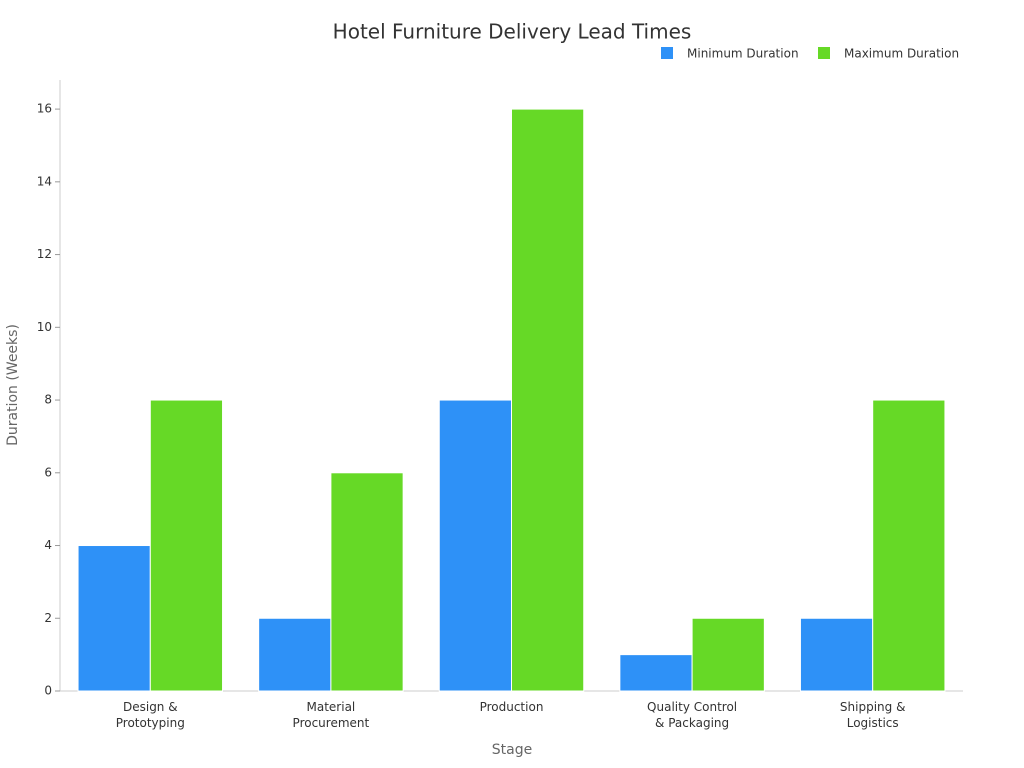 The image size is (1024, 768). What do you see at coordinates (743, 54) in the screenshot?
I see `legend-label: Minimum Duration` at bounding box center [743, 54].